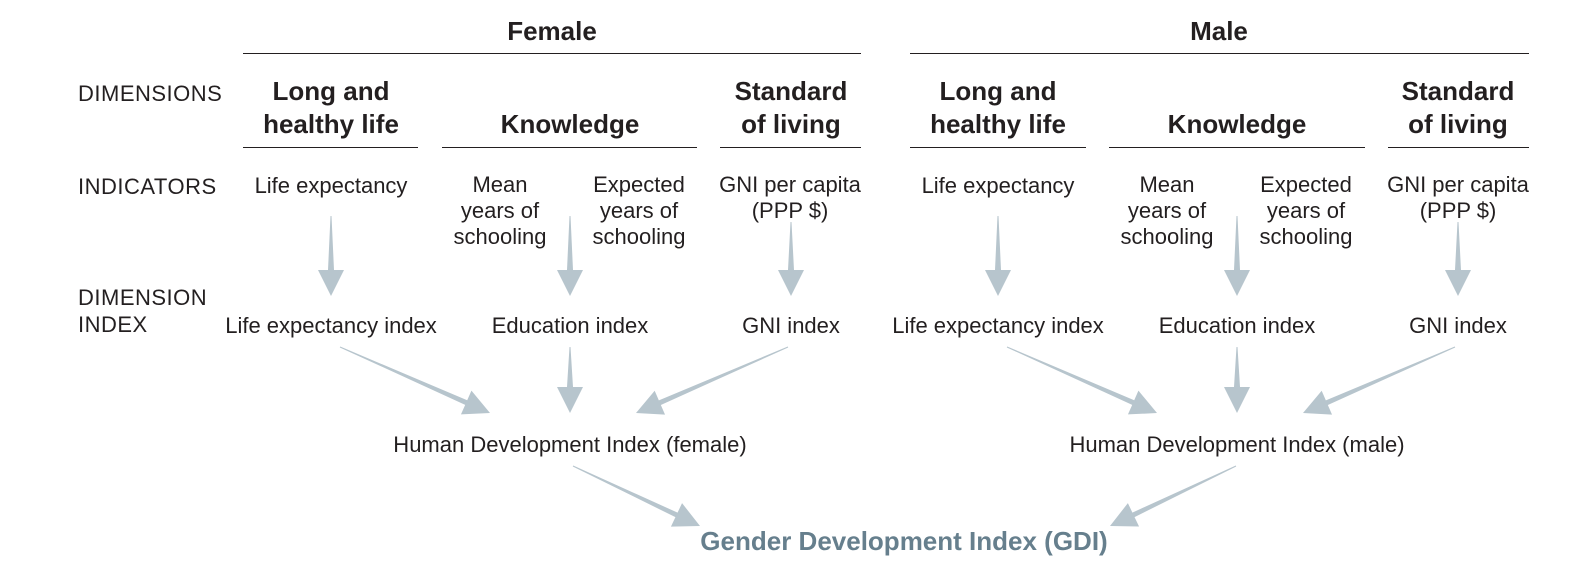 Image resolution: width=1586 pixels, height=576 pixels. What do you see at coordinates (150, 93) in the screenshot?
I see `row-label-dimensions: DIMENSIONS` at bounding box center [150, 93].